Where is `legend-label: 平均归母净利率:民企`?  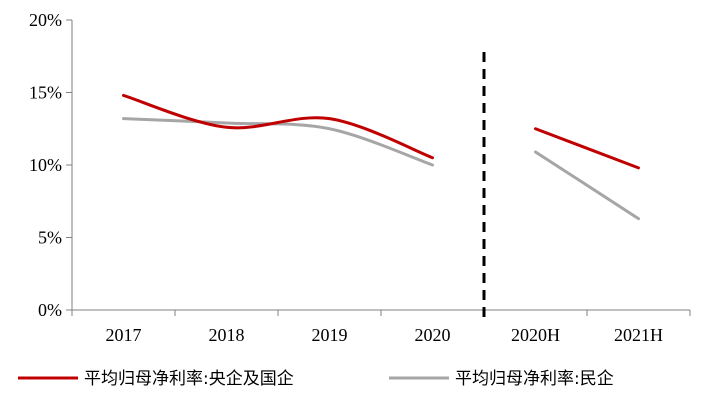
legend-label: 平均归母净利率:民企 is located at coordinates (534, 379).